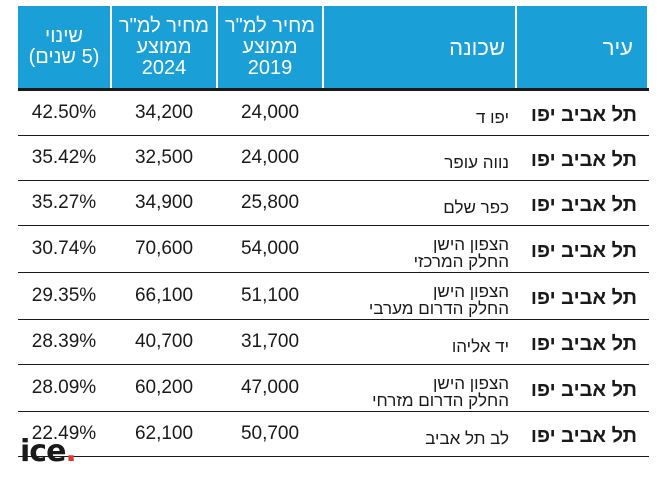 This screenshot has height=481, width=667. Describe the element at coordinates (64, 202) in the screenshot. I see `change-cell: 35.27%` at that location.